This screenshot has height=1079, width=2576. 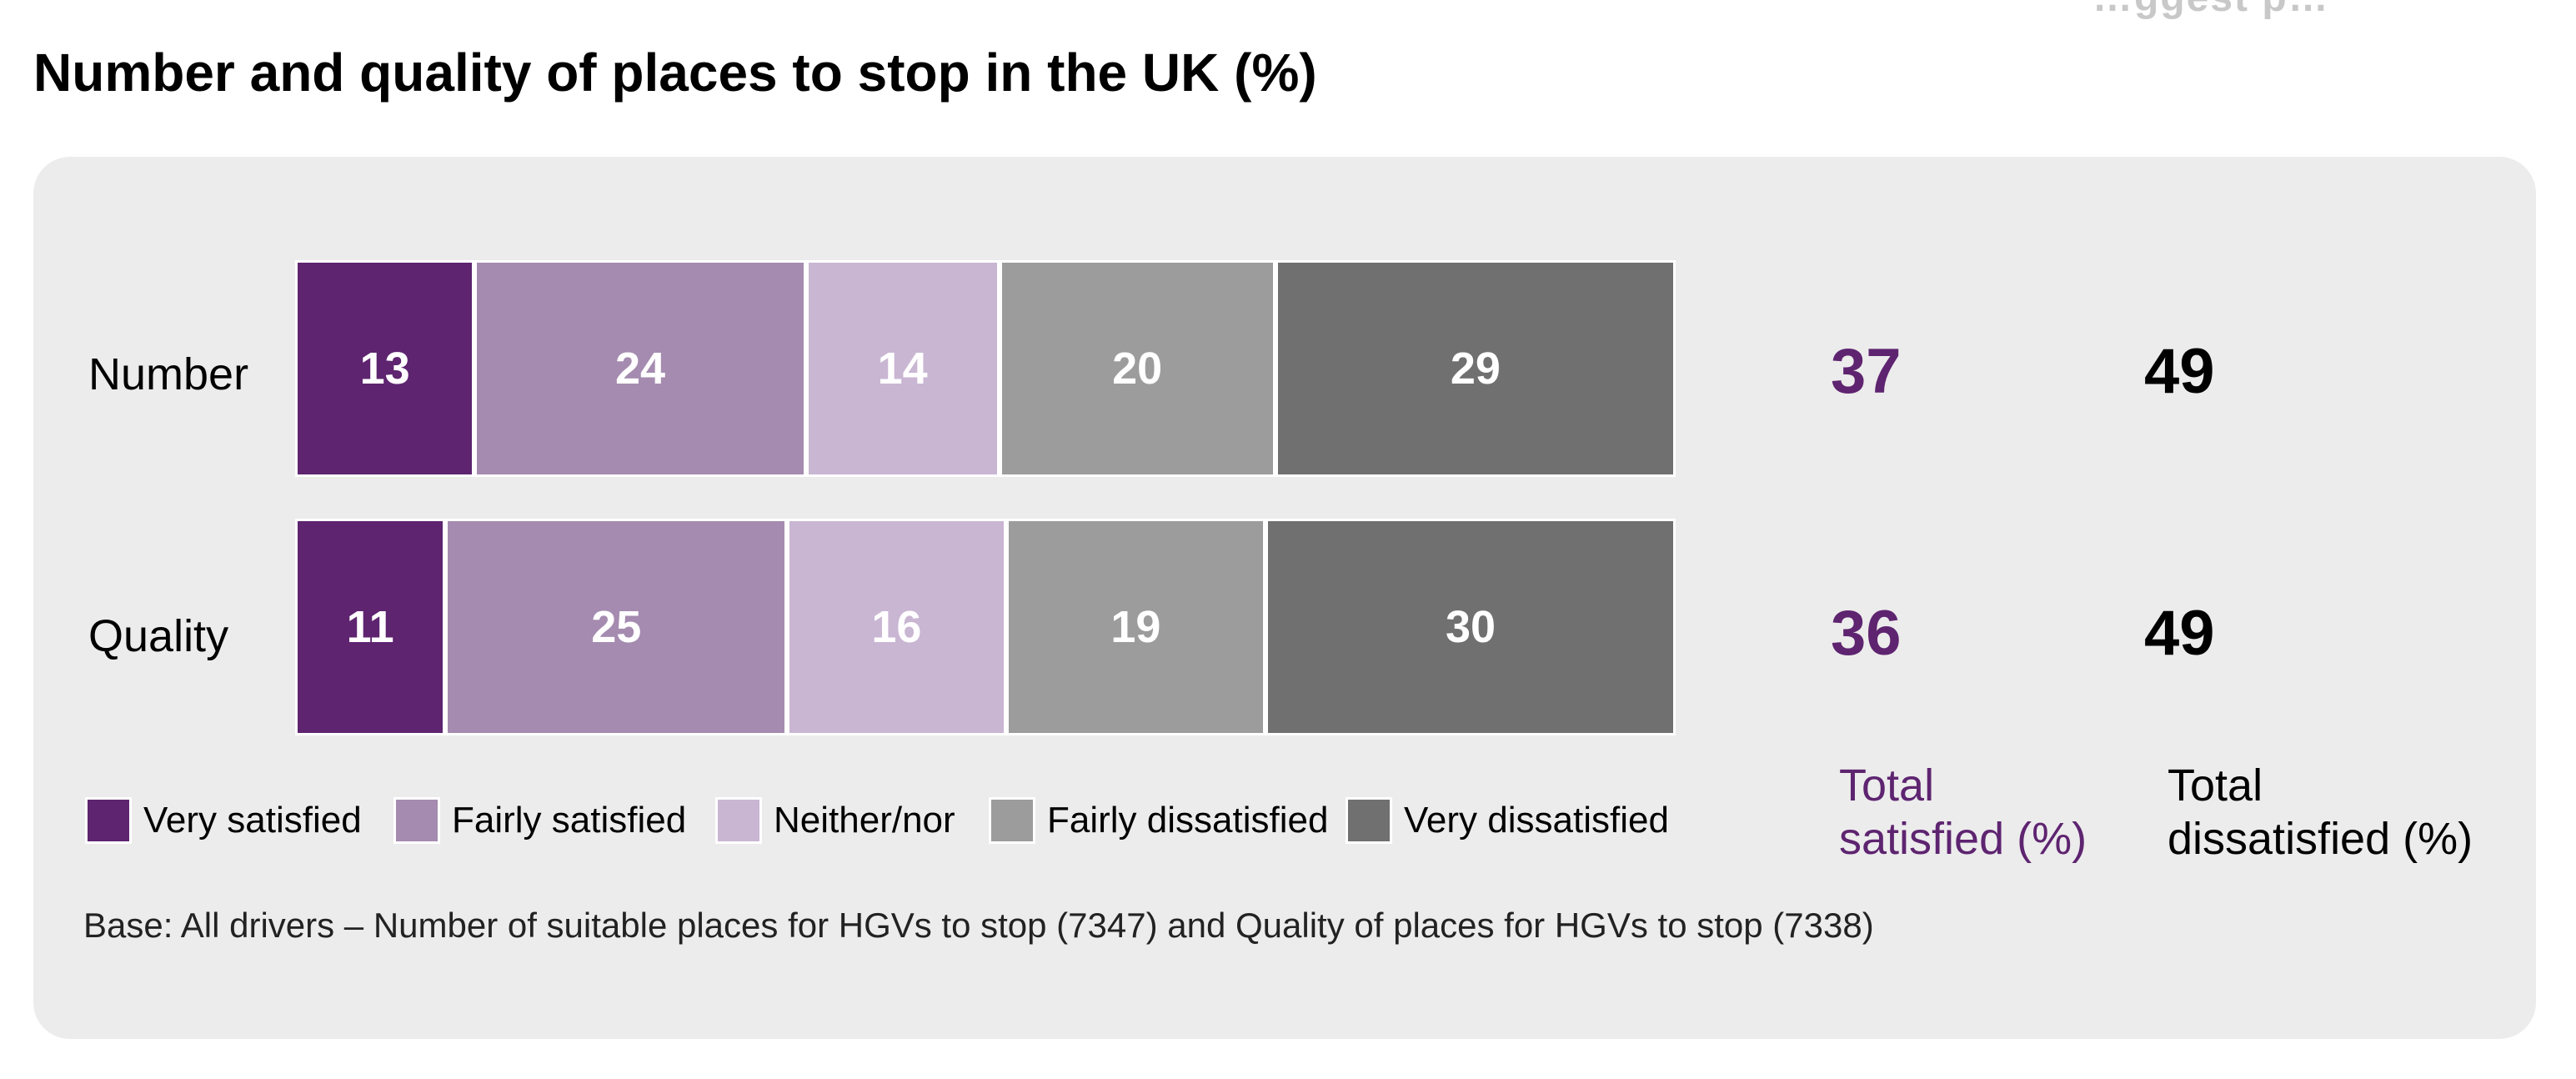 What do you see at coordinates (2320, 839) in the screenshot?
I see `total-dissatisfied-label-line2: dissatisfied (%)` at bounding box center [2320, 839].